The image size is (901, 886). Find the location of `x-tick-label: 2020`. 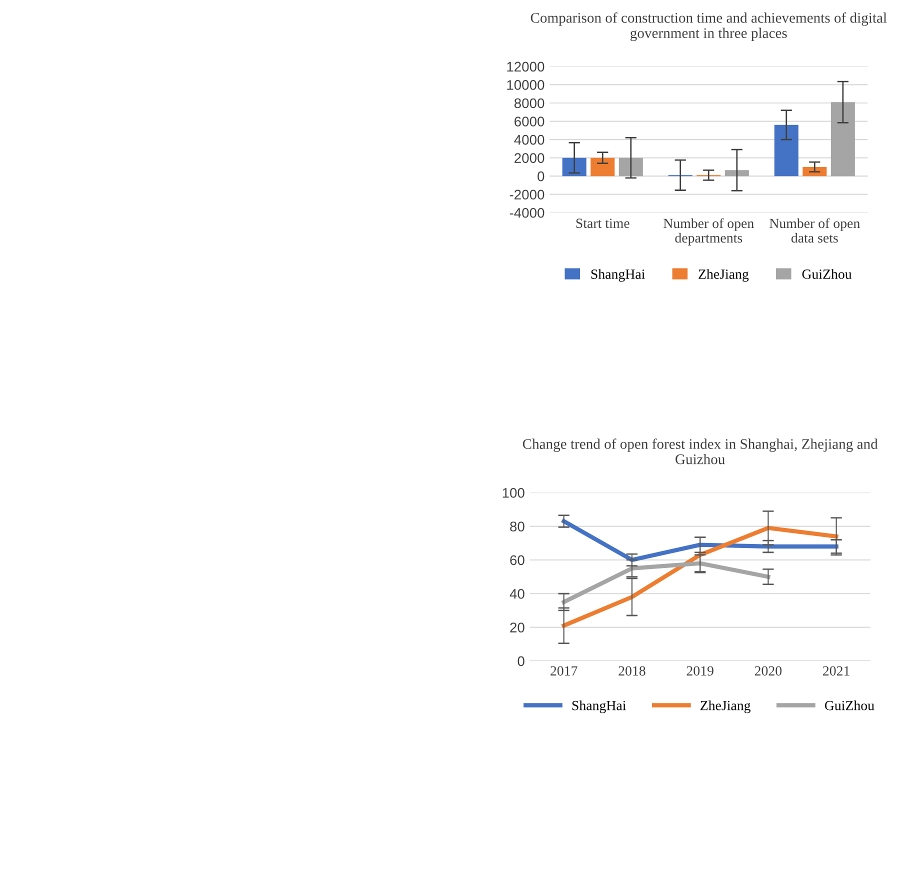

x-tick-label: 2020 is located at coordinates (768, 671).